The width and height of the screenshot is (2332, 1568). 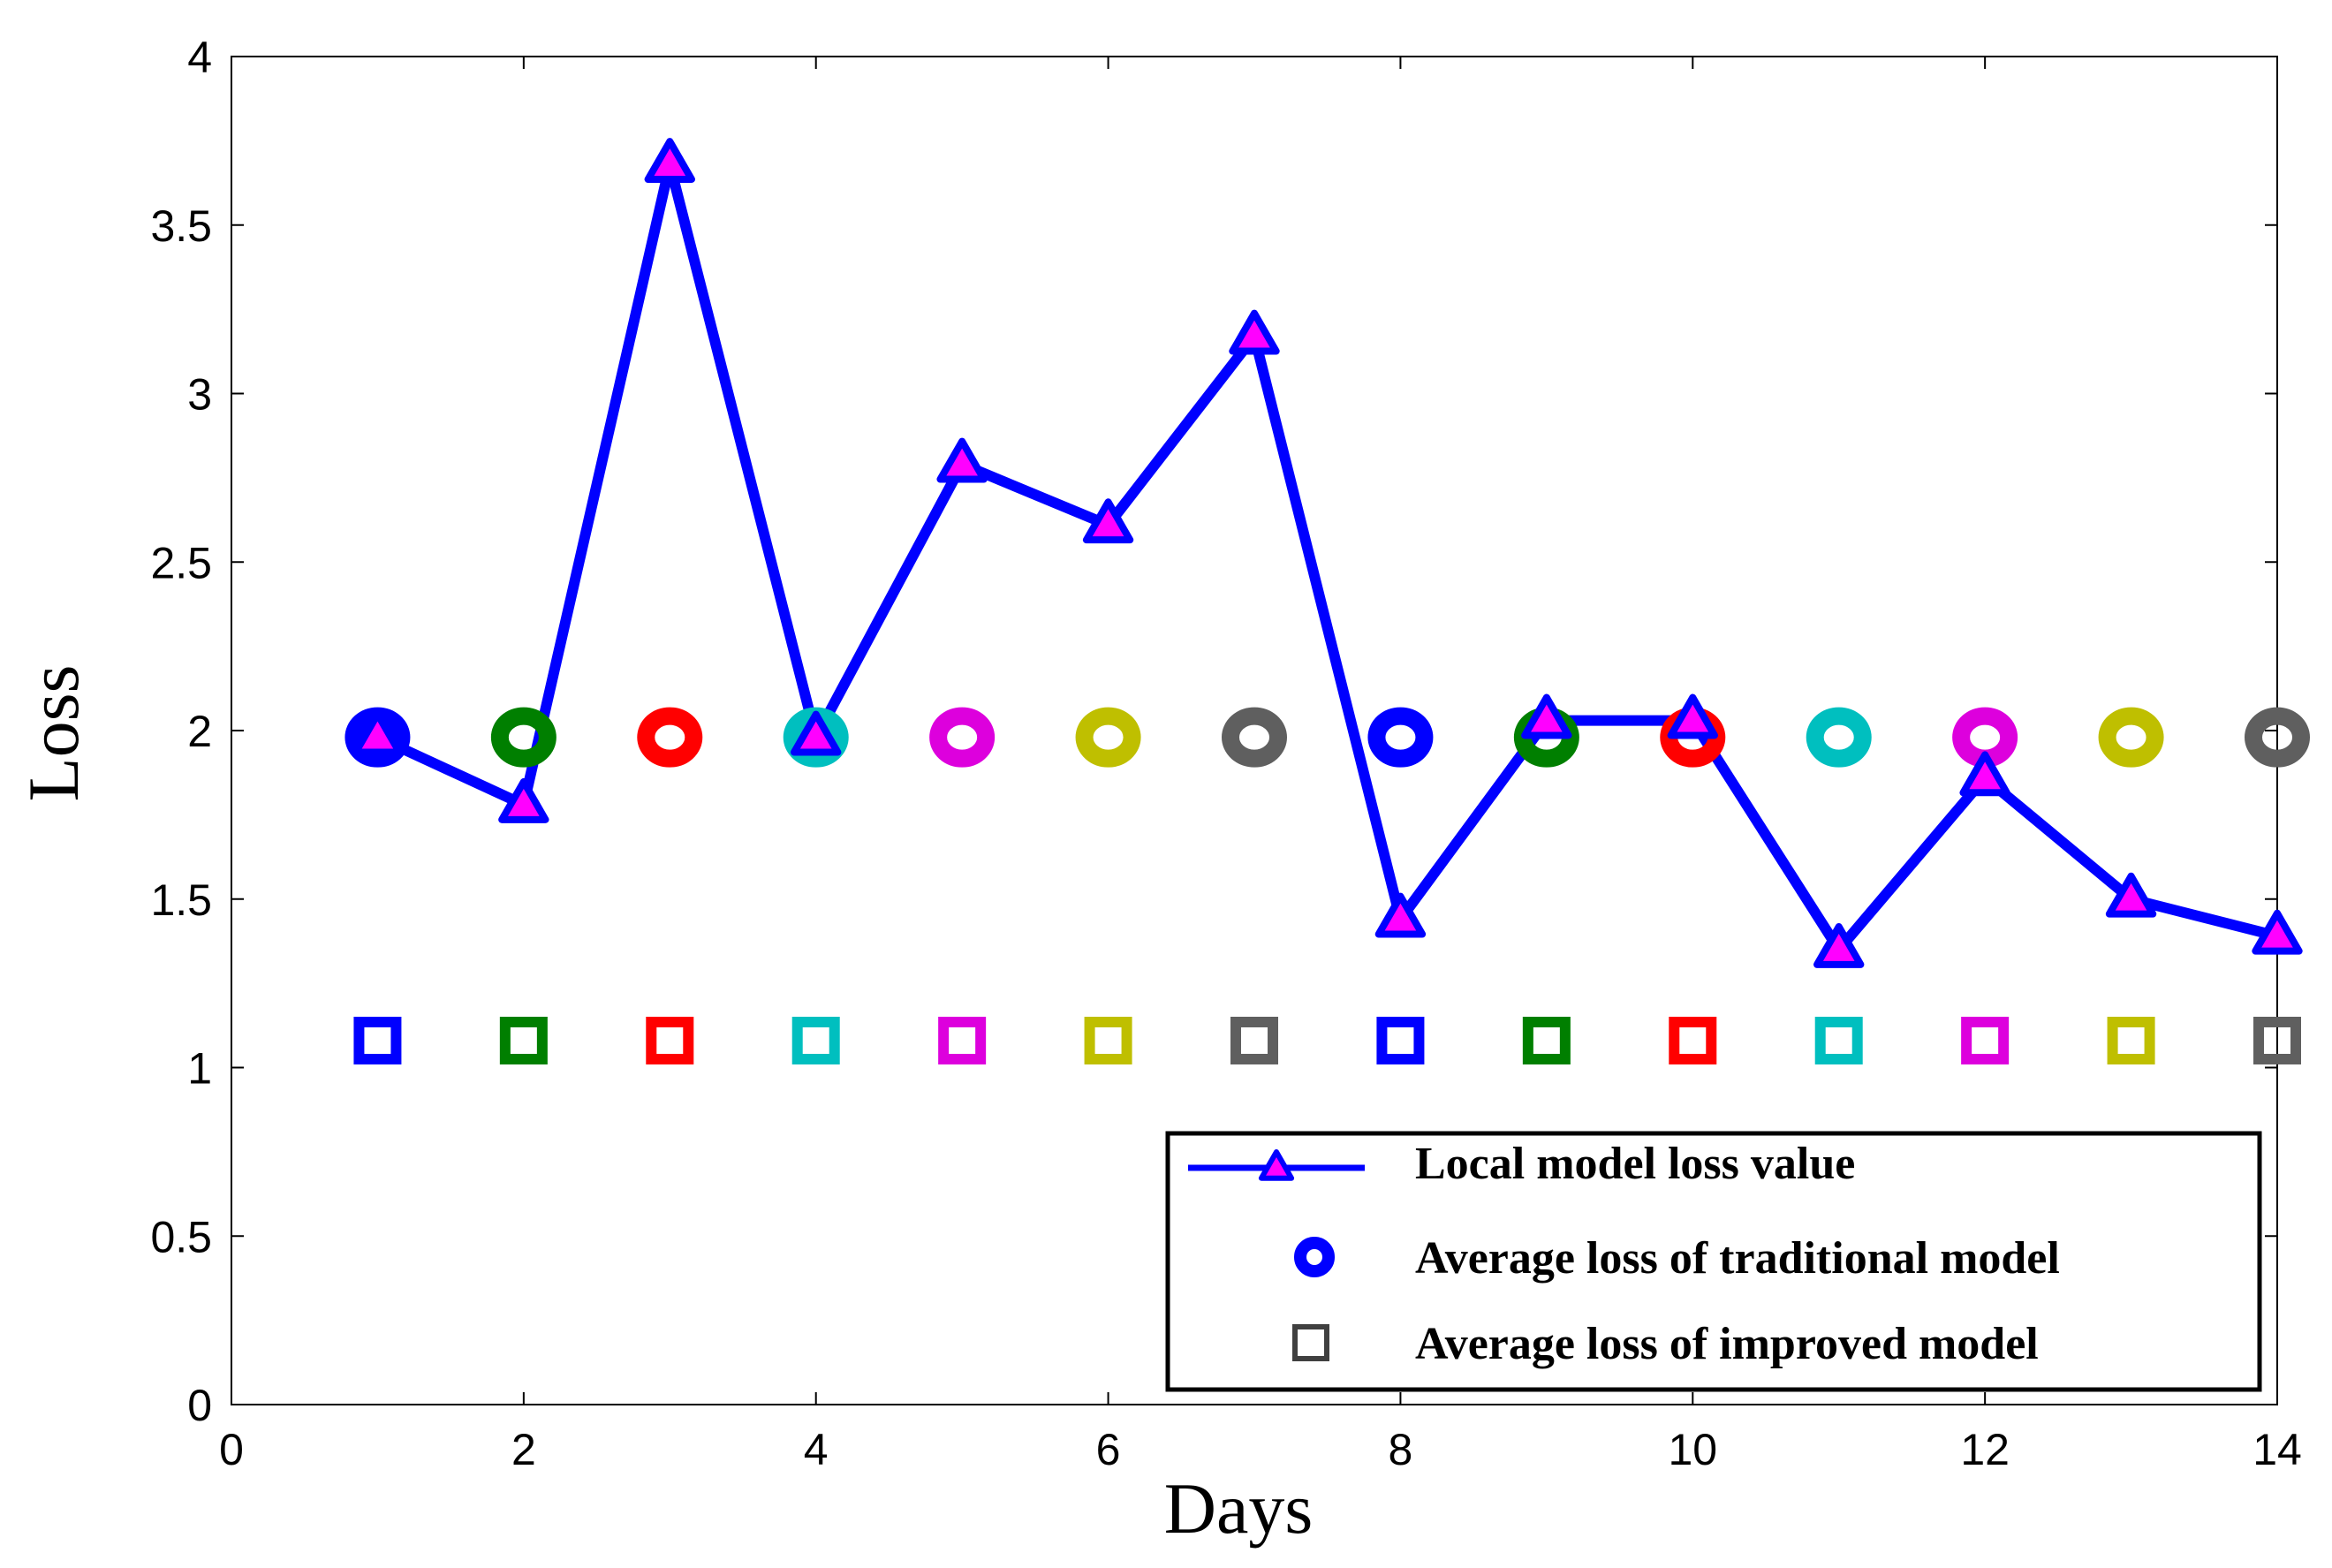 What do you see at coordinates (816, 1449) in the screenshot?
I see `x-tick-label: 4` at bounding box center [816, 1449].